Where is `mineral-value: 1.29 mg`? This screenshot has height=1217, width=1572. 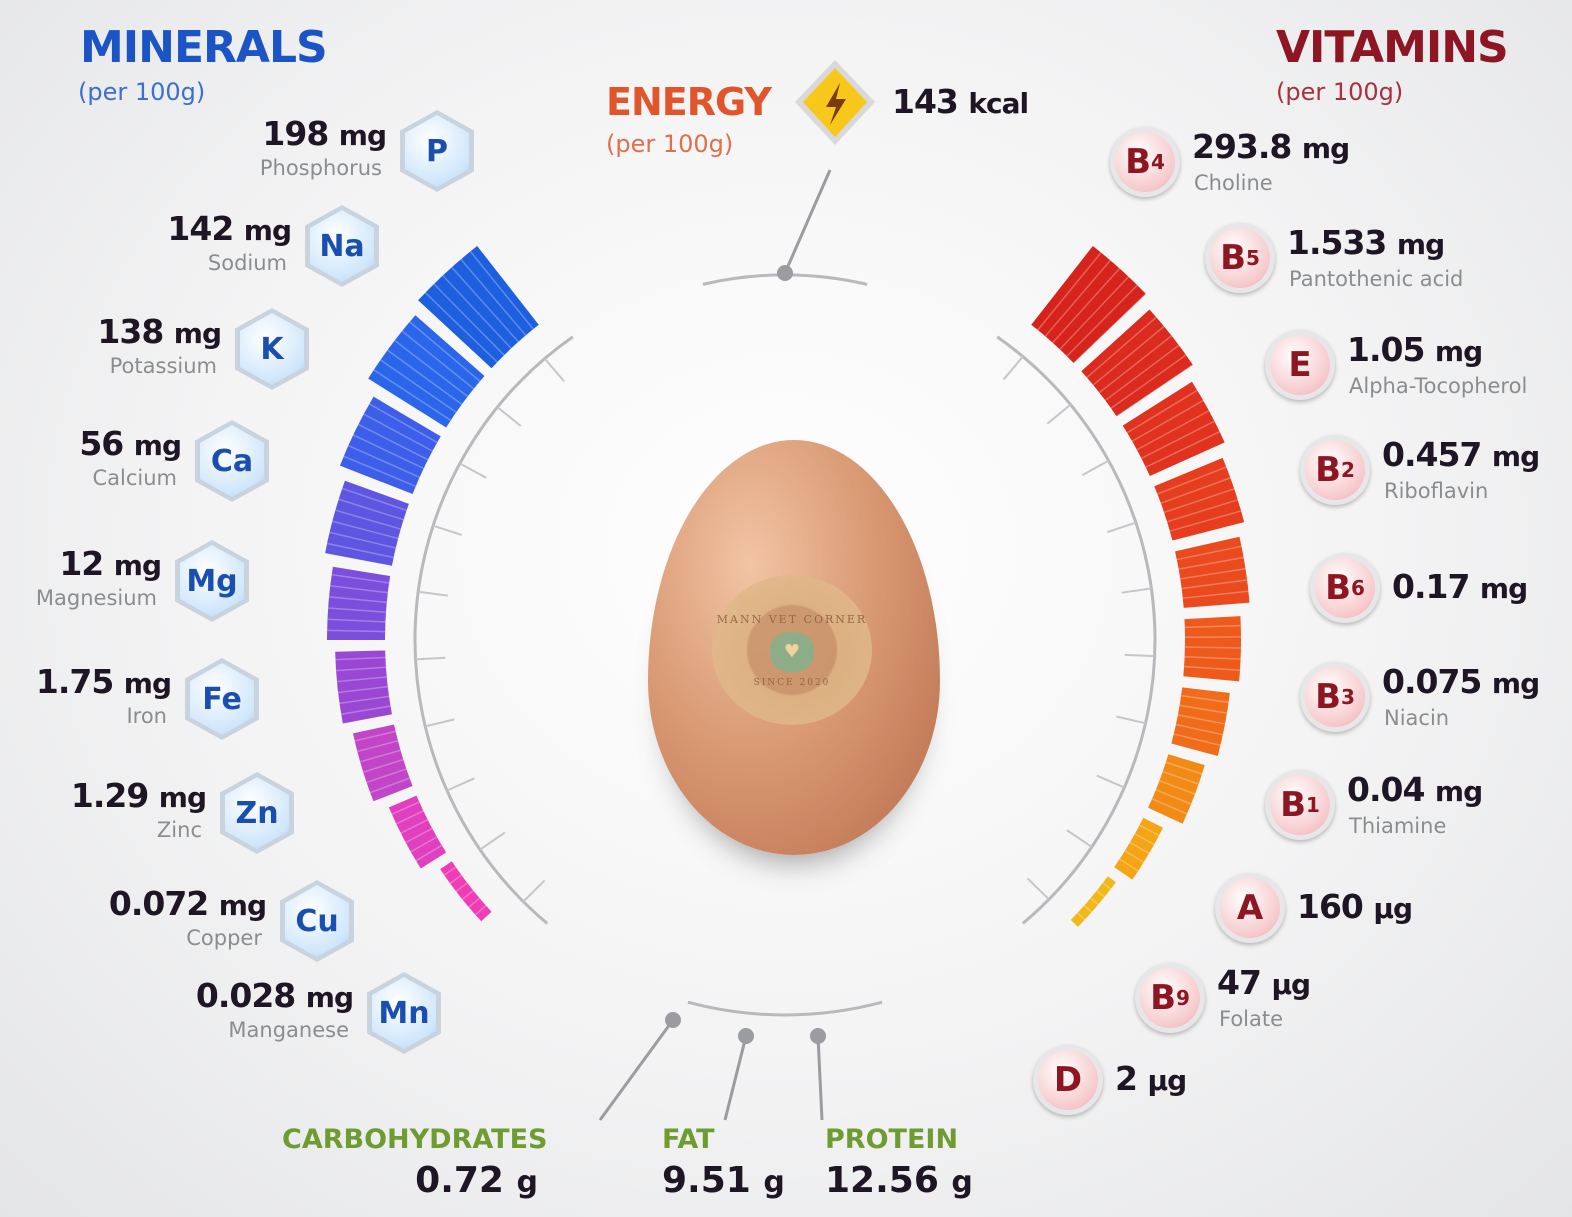 mineral-value: 1.29 mg is located at coordinates (139, 795).